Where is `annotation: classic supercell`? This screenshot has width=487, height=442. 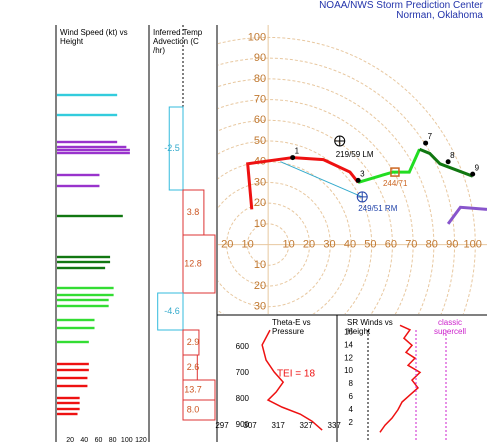 annotation: classic supercell is located at coordinates (449, 327).